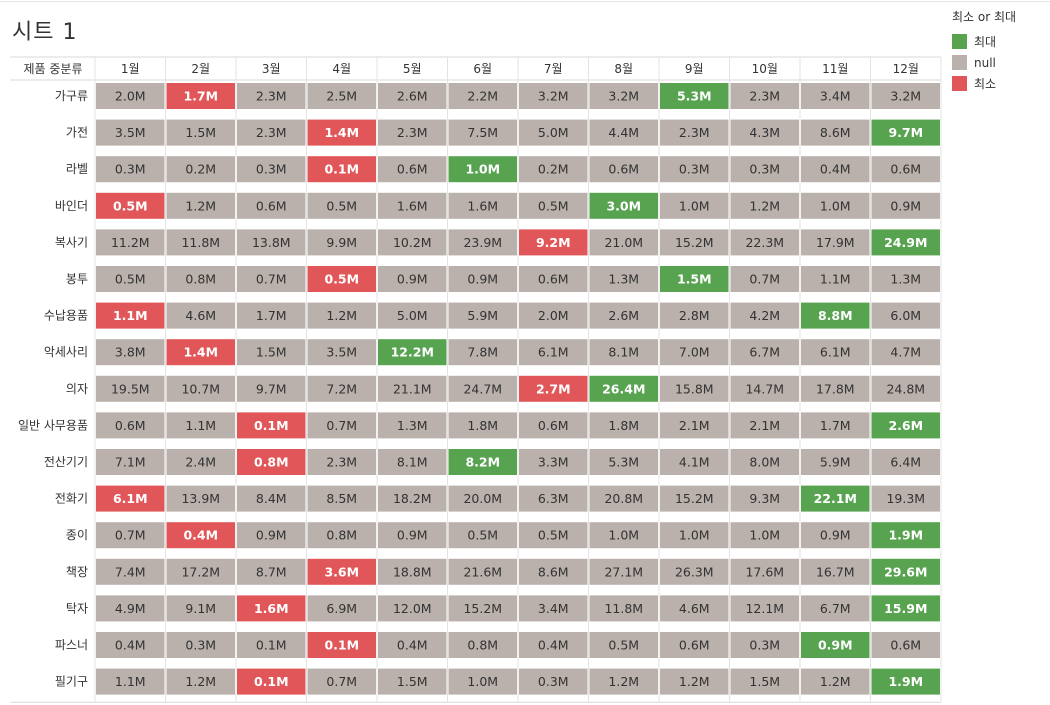 This screenshot has height=705, width=1050. What do you see at coordinates (694, 645) in the screenshot?
I see `cell-value-label: 0.6M` at bounding box center [694, 645].